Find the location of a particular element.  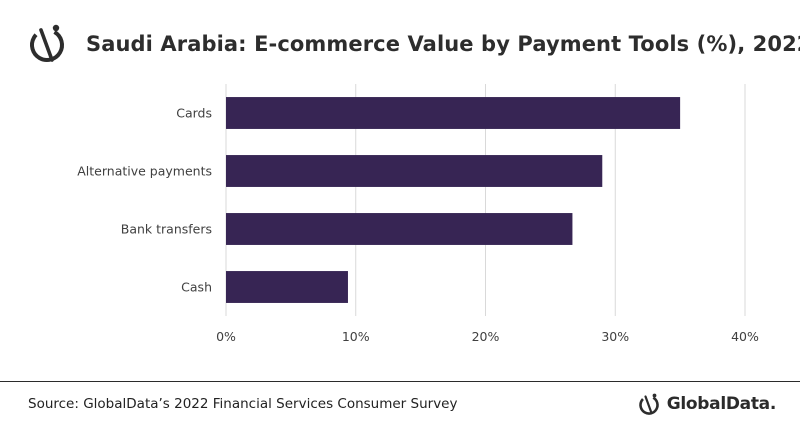

x-tick-labels: 0% 10% 20% 30% 40% is located at coordinates (487, 336).